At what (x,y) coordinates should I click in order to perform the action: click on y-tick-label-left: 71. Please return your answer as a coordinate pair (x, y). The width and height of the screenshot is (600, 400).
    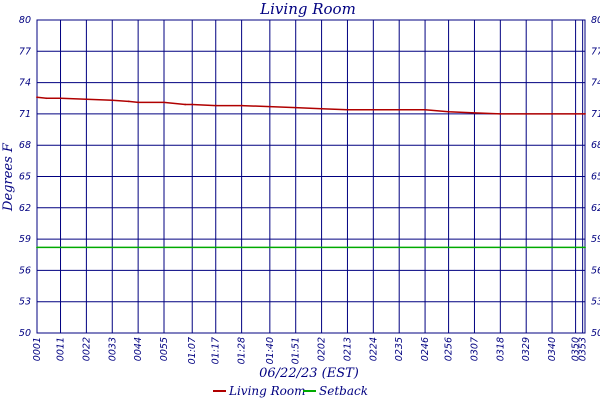
    Looking at the image, I should click on (25, 114).